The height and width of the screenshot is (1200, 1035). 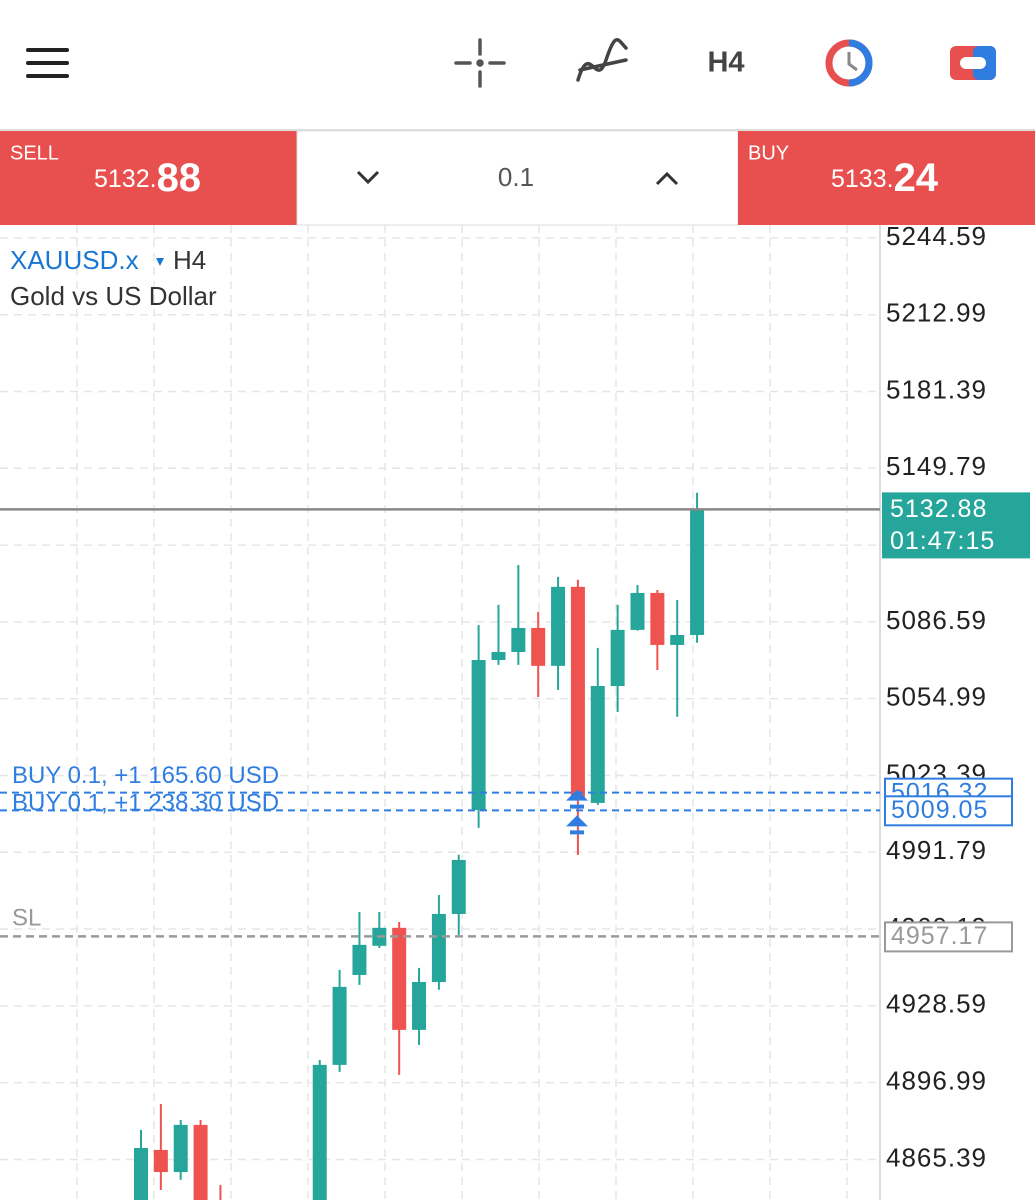 What do you see at coordinates (34, 153) in the screenshot?
I see `sell-label: SELL` at bounding box center [34, 153].